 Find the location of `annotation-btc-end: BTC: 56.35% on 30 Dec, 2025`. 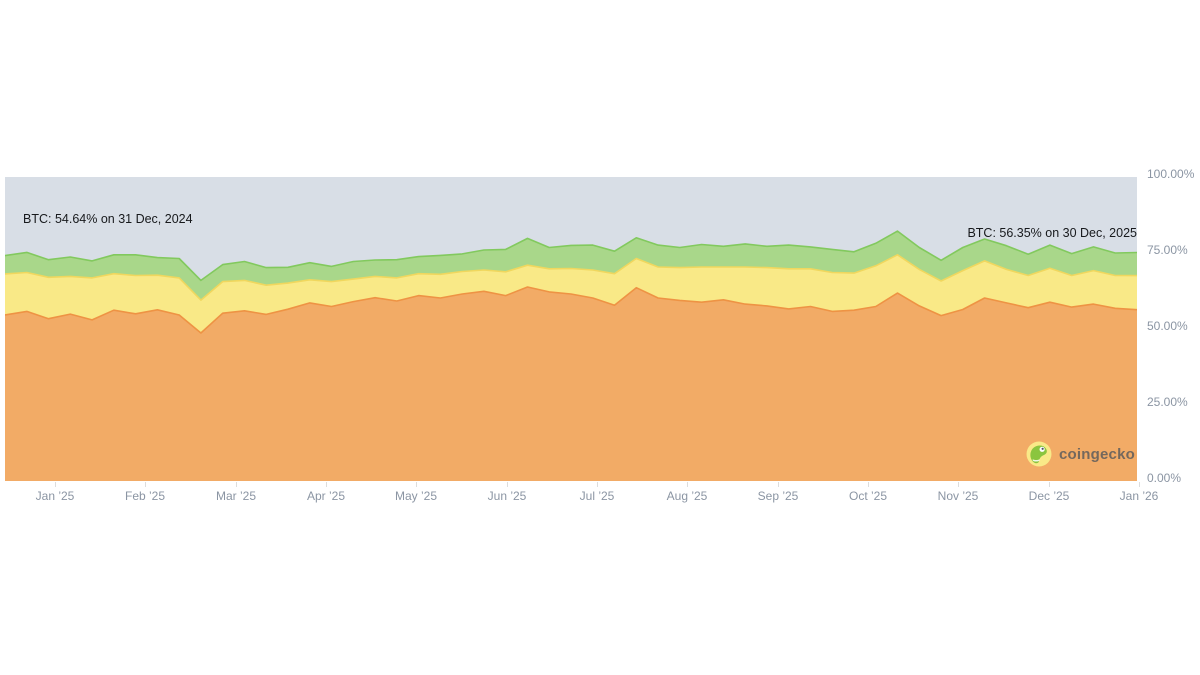

annotation-btc-end: BTC: 56.35% on 30 Dec, 2025 is located at coordinates (1052, 233).